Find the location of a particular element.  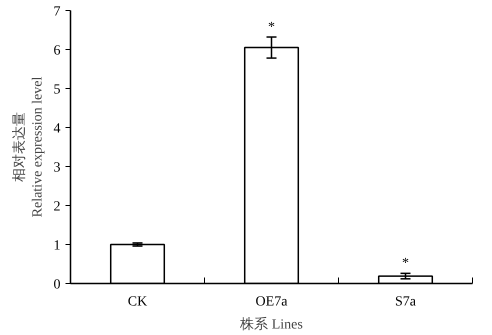

y-tick-label: 4 is located at coordinates (57, 129).